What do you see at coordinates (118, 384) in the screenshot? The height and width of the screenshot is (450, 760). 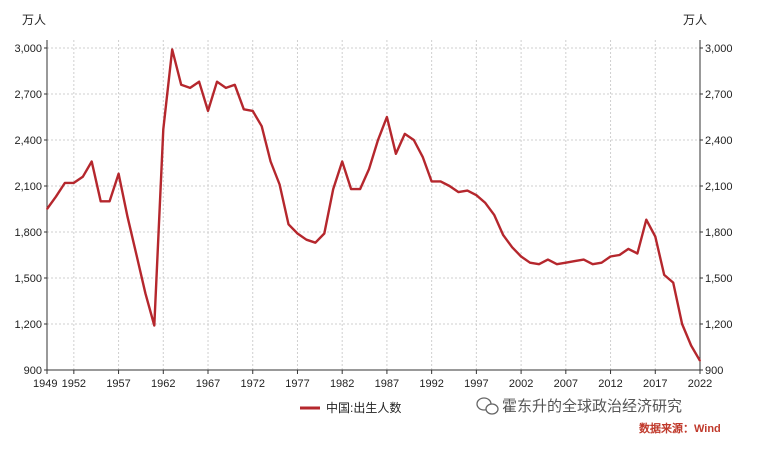 I see `x-tick-label: 1957` at bounding box center [118, 384].